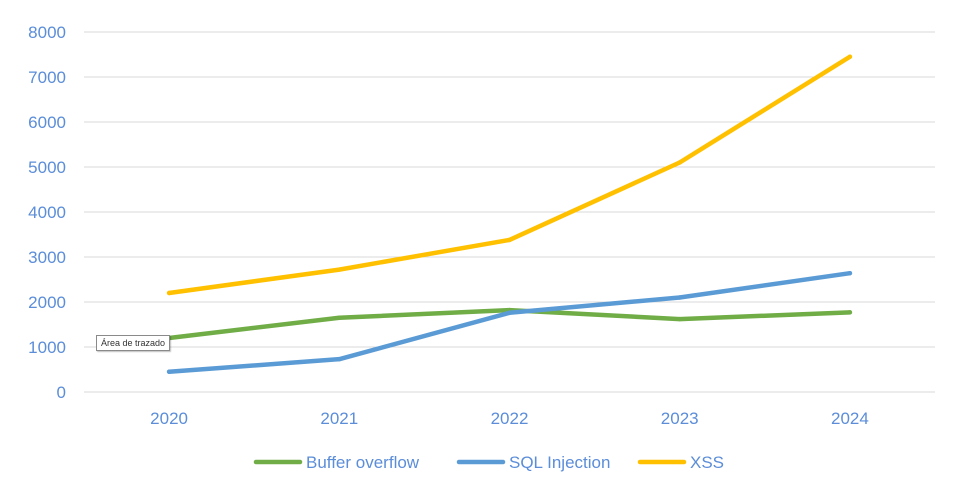  What do you see at coordinates (679, 162) in the screenshot?
I see `data-point-xss-2023` at bounding box center [679, 162].